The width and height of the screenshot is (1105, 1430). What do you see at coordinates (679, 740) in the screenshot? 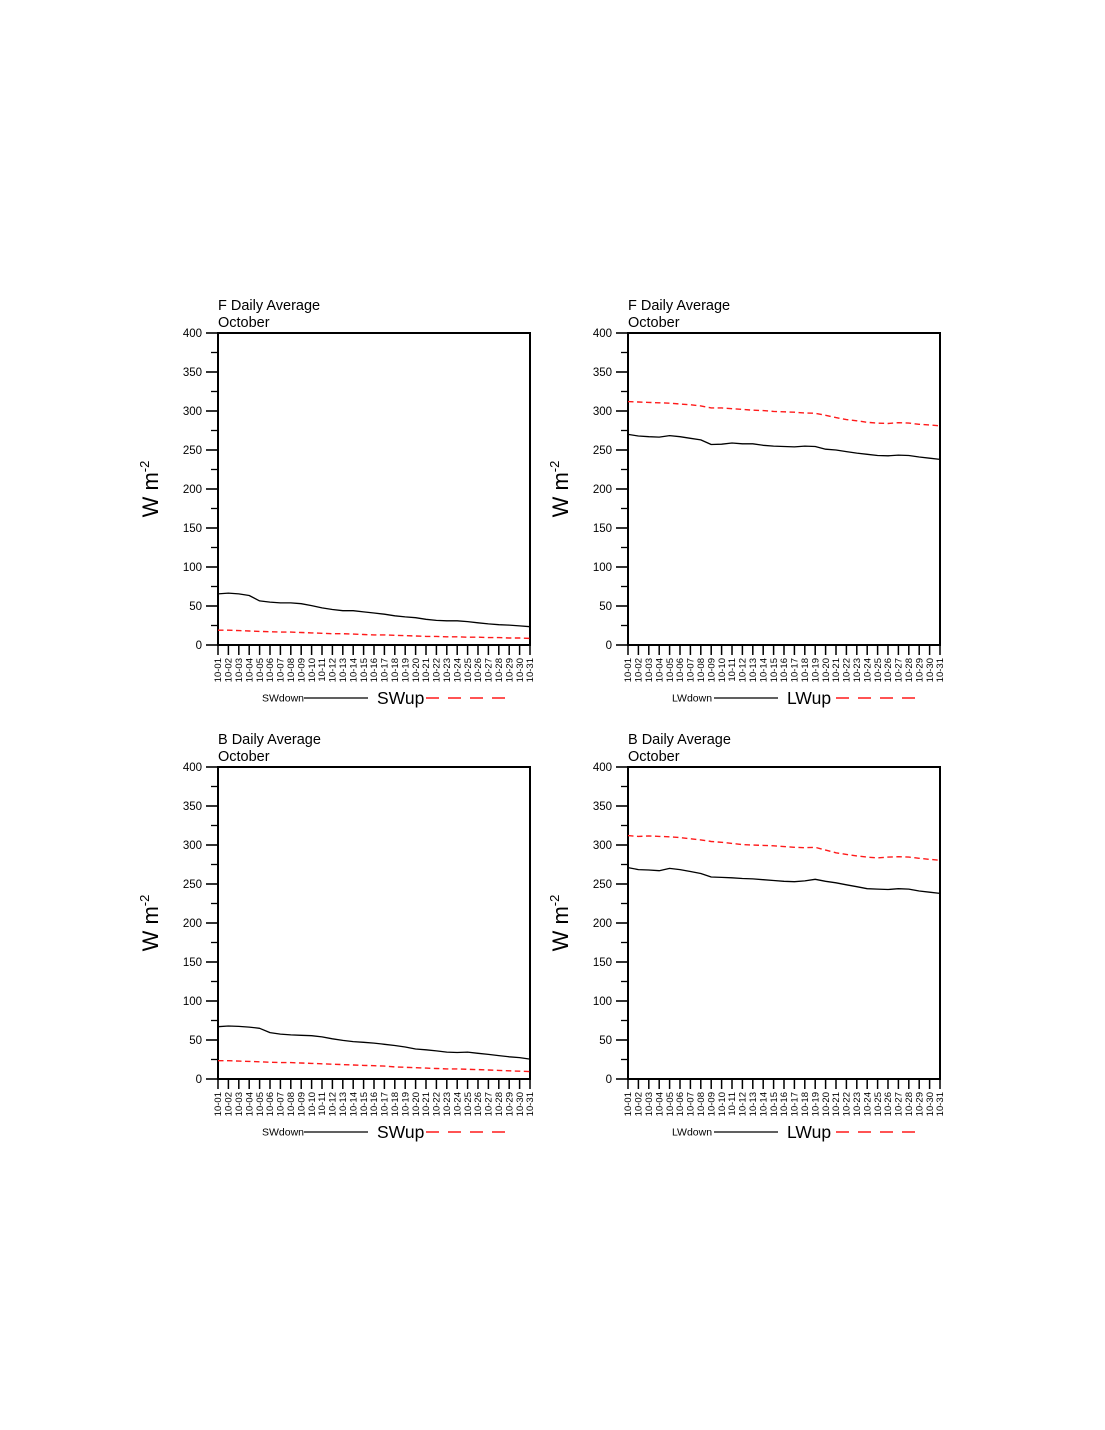
I see `chart-title: B Daily Average` at bounding box center [679, 740].